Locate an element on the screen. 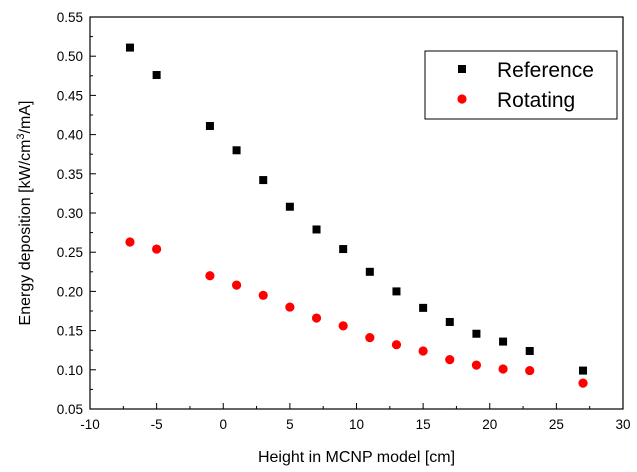 The width and height of the screenshot is (637, 472). x-tick-label: 10 is located at coordinates (356, 424).